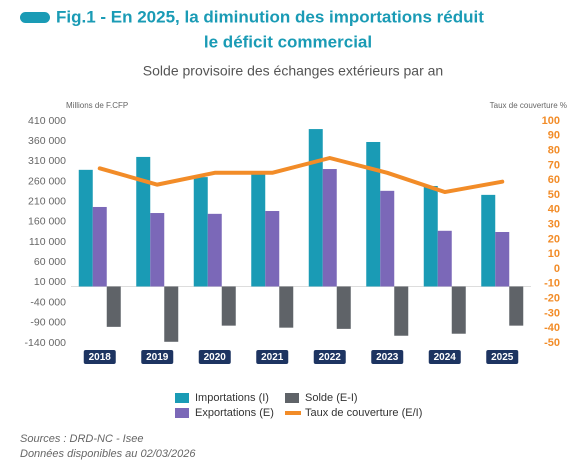 Image resolution: width=587 pixels, height=472 pixels. What do you see at coordinates (554, 180) in the screenshot?
I see `y2-tick-label: 60` at bounding box center [554, 180].